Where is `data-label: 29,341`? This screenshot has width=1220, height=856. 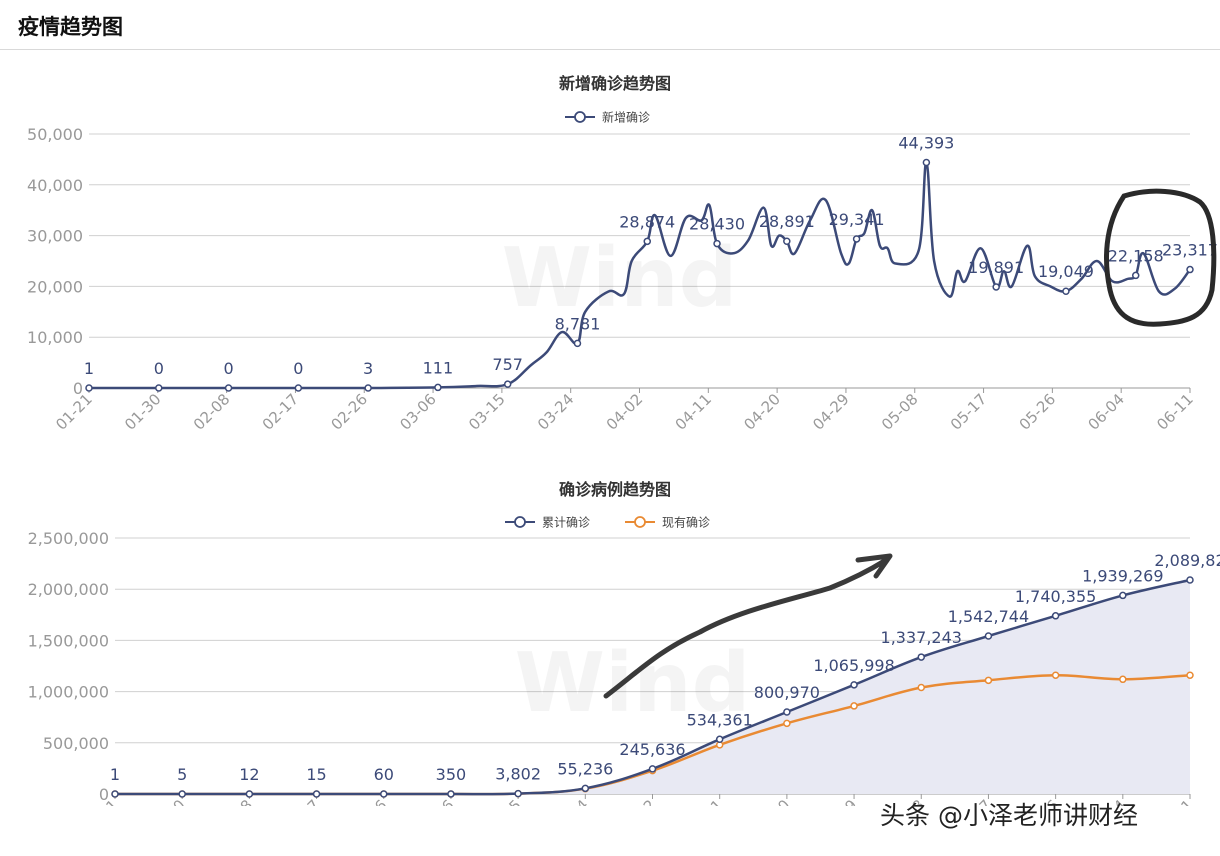
data-label: 29,341 is located at coordinates (857, 219).